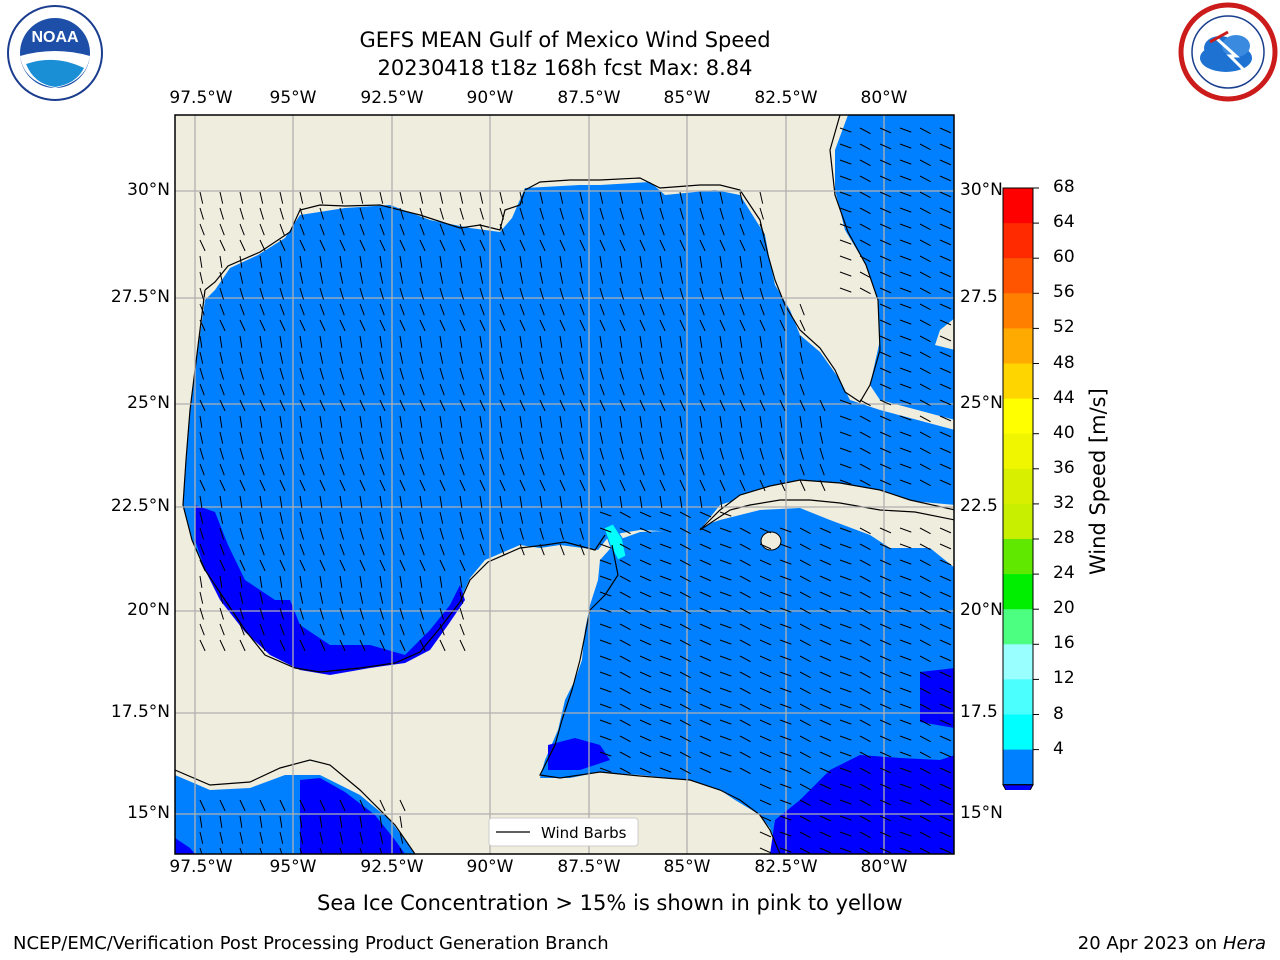 Image resolution: width=1280 pixels, height=960 pixels. I want to click on noaa-logo: NOAA, so click(55, 53).